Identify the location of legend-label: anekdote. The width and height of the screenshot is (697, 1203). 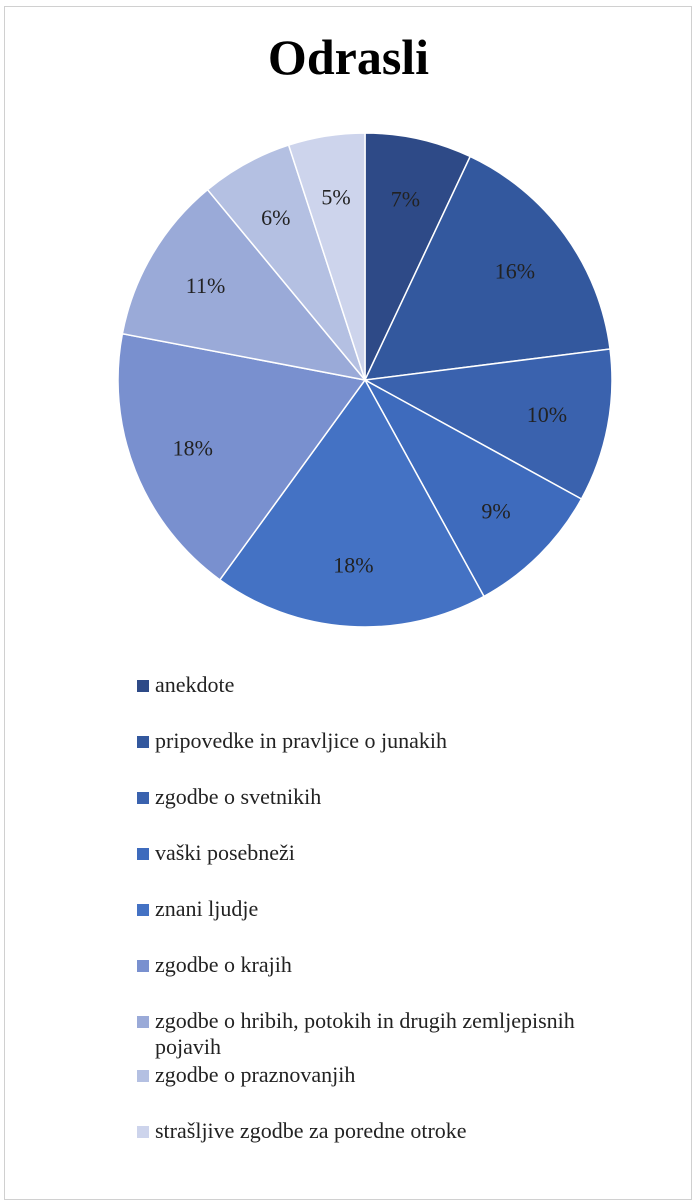
(195, 684).